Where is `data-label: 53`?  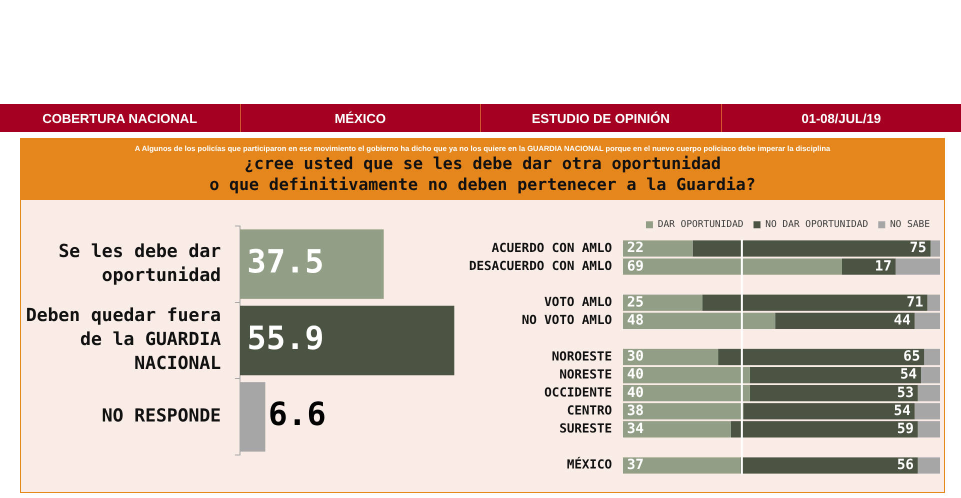 data-label: 53 is located at coordinates (905, 392).